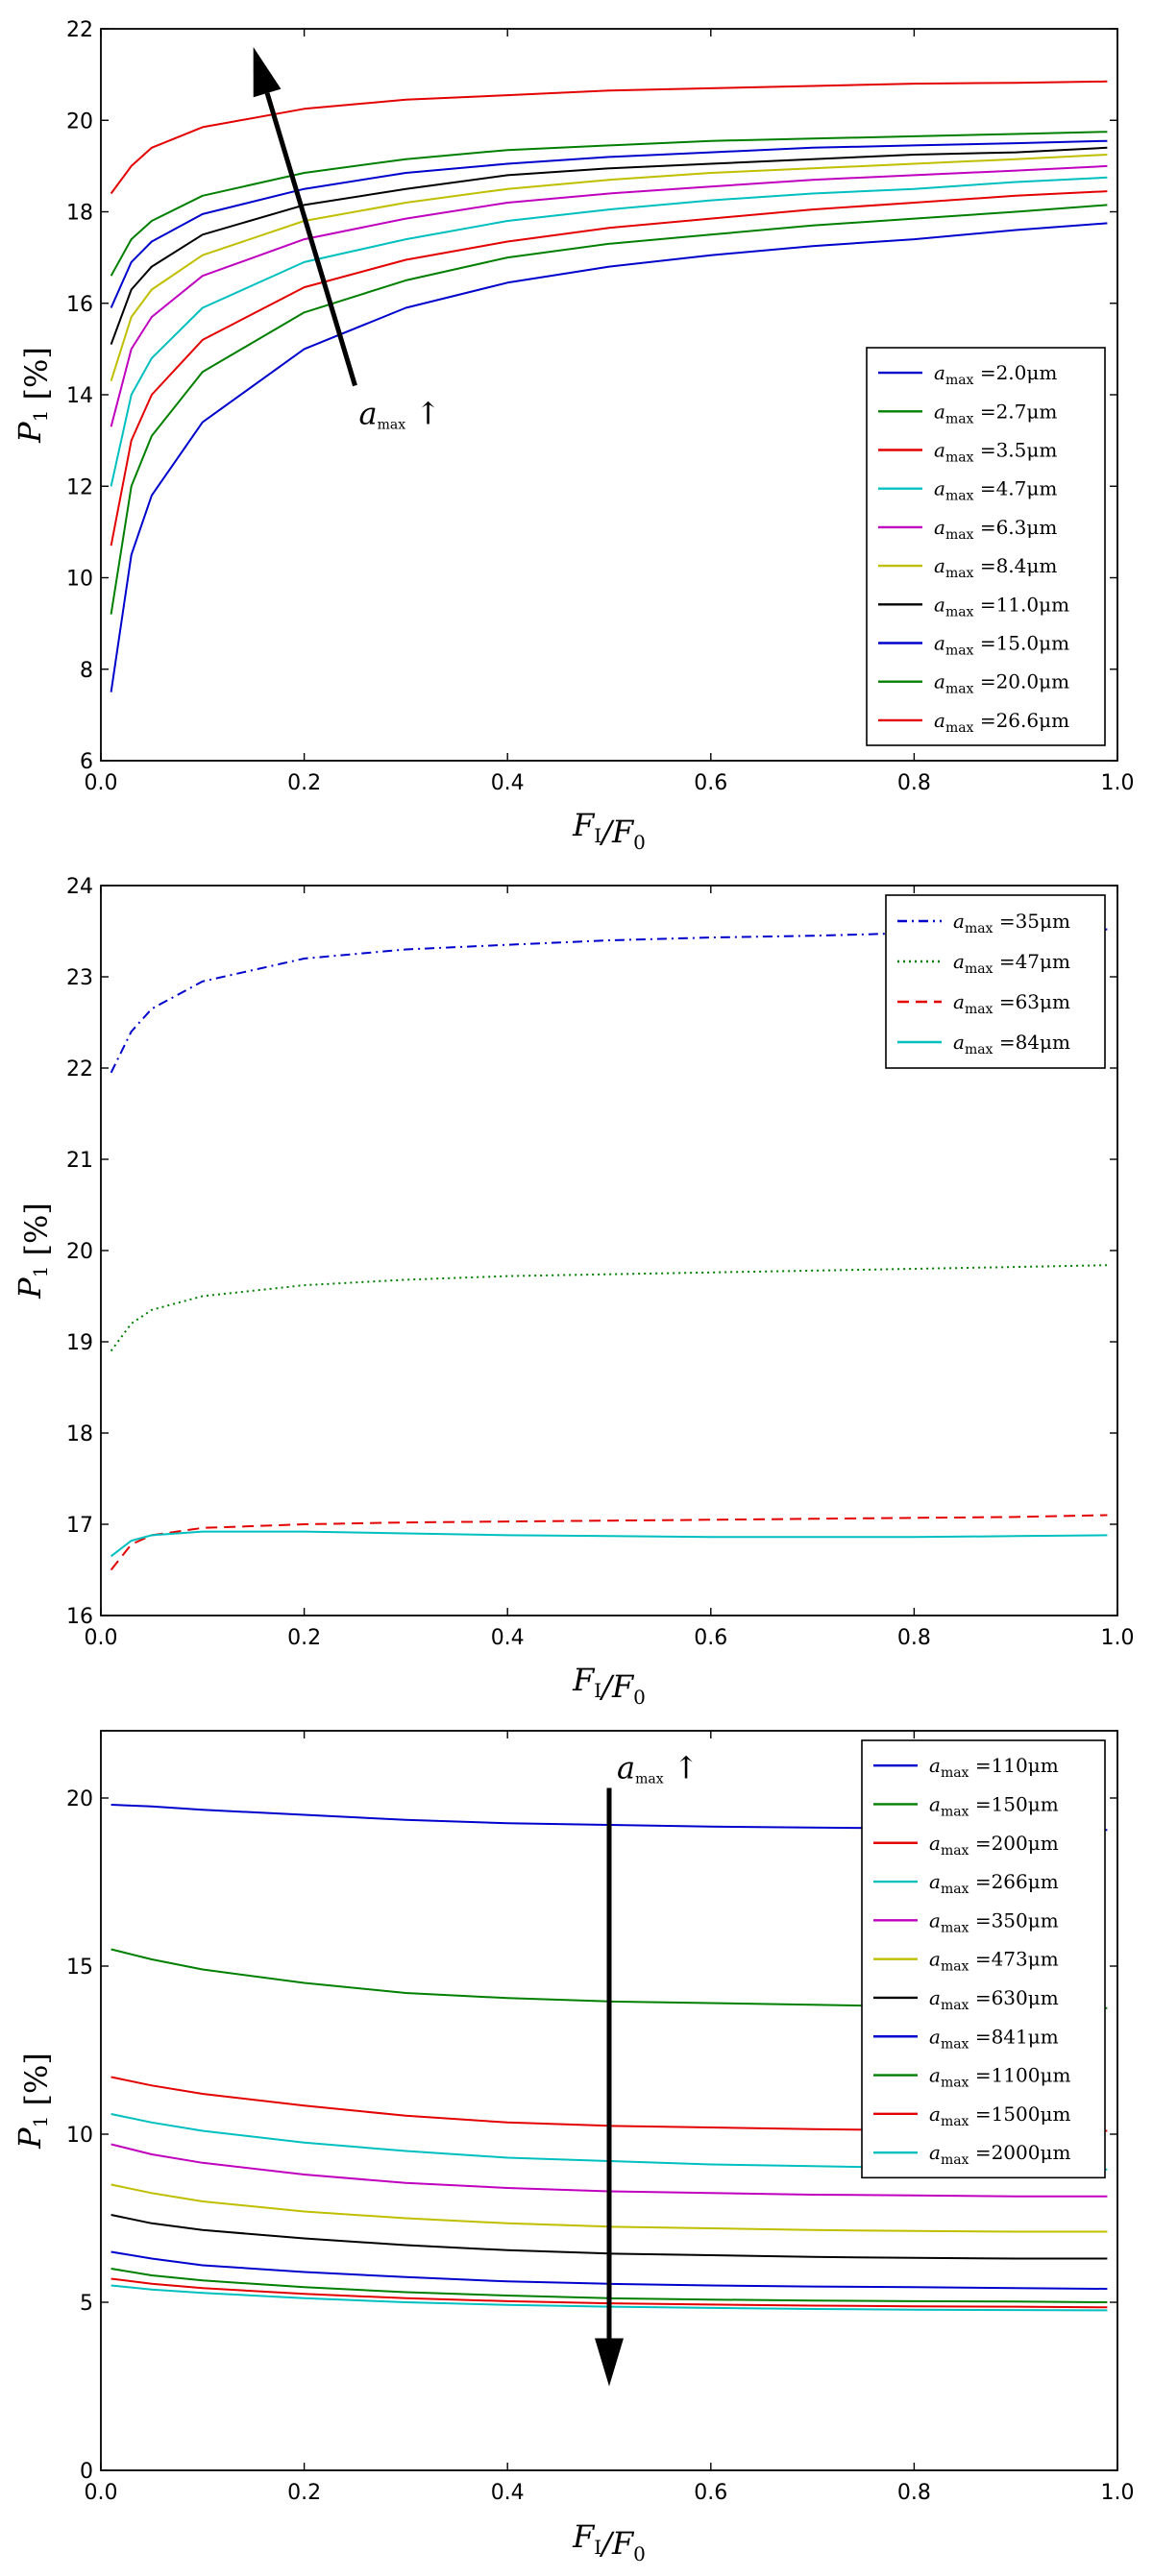  I want to click on y-tick-label: 5, so click(86, 2304).